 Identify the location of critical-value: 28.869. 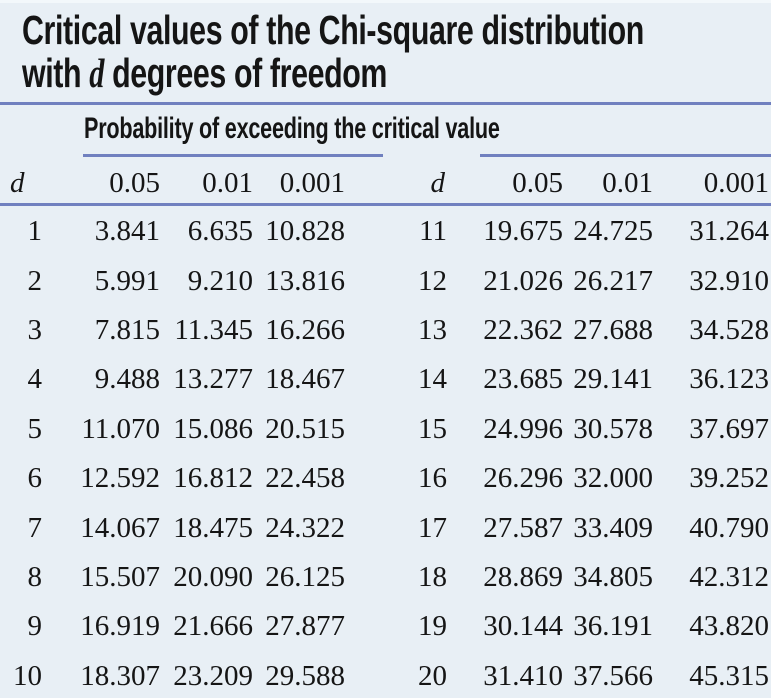
(523, 576).